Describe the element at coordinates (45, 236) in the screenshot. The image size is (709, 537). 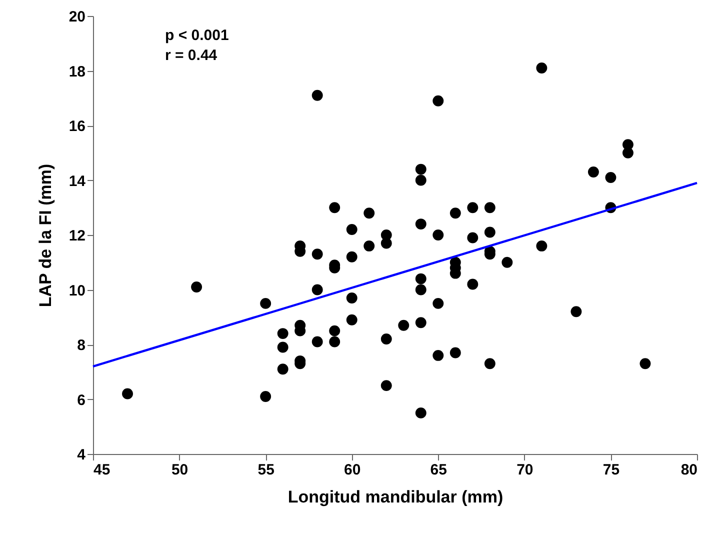
I see `y-axis-title: LAP de la FI (mm)` at that location.